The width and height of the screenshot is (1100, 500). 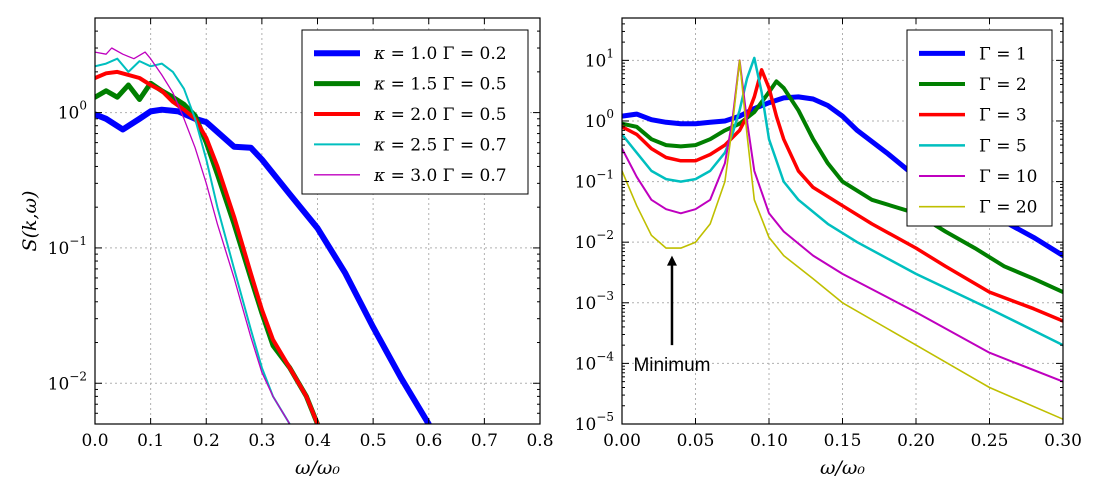 I want to click on x-tick-label: 0.7, so click(x=484, y=441).